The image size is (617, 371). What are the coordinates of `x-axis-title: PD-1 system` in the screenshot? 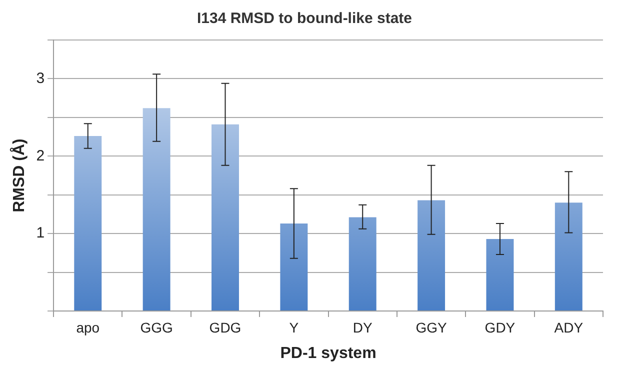 It's located at (328, 353).